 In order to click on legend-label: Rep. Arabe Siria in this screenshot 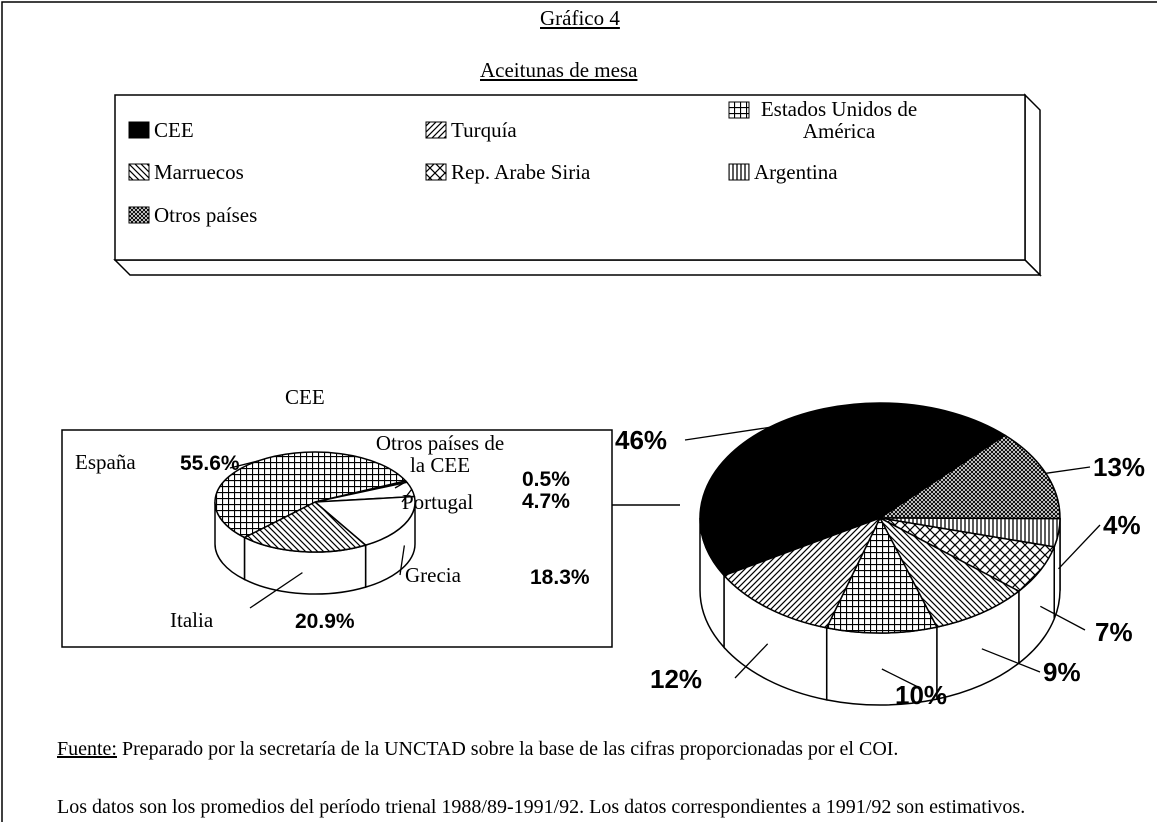, I will do `click(521, 172)`.